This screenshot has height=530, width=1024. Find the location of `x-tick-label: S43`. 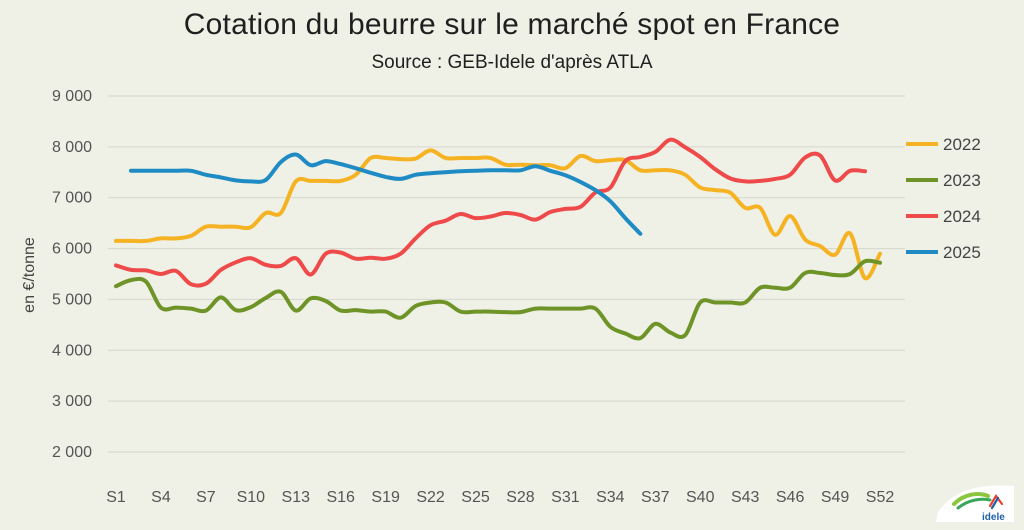

x-tick-label: S43 is located at coordinates (745, 497).